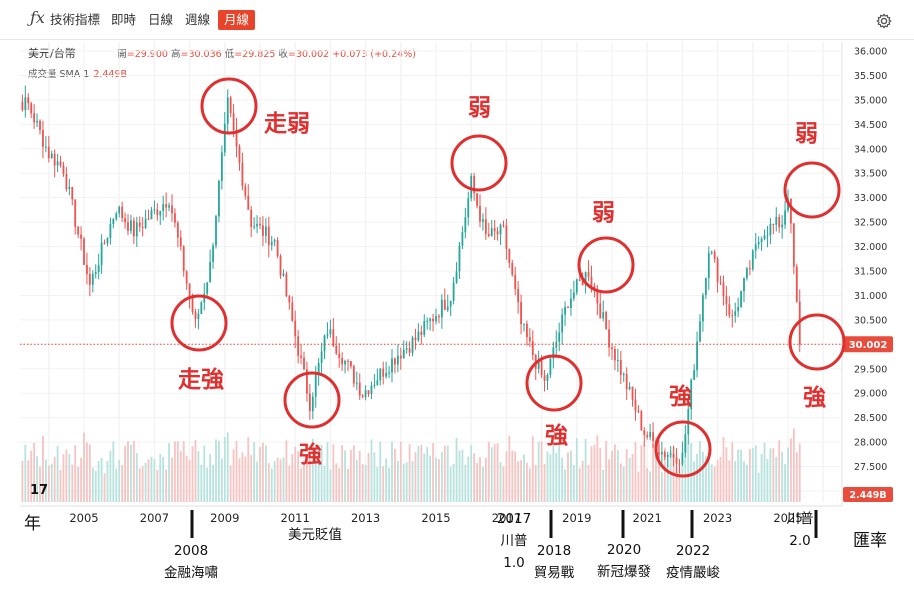 The image size is (914, 603). What do you see at coordinates (154, 518) in the screenshot?
I see `x-tick-label: 2007` at bounding box center [154, 518].